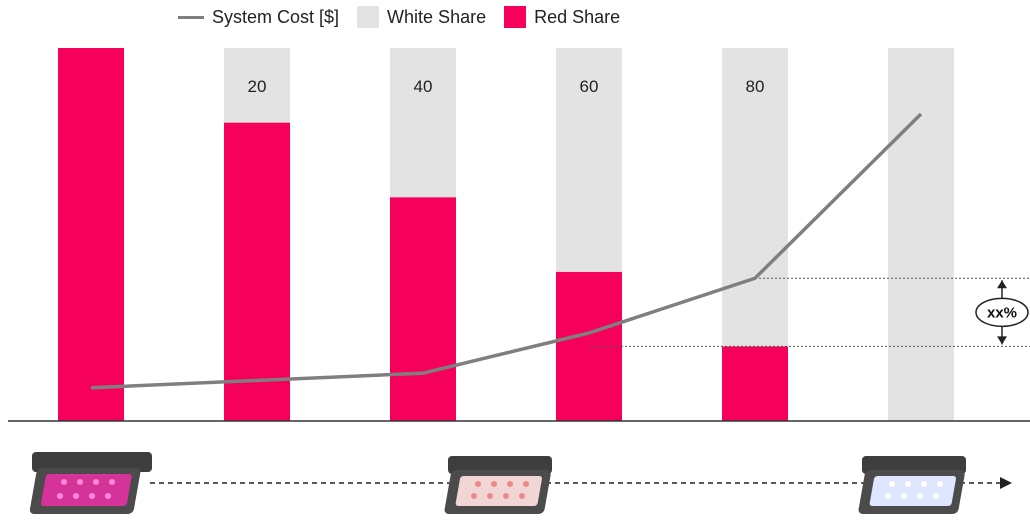 The height and width of the screenshot is (526, 1030). What do you see at coordinates (90, 483) in the screenshot?
I see `red-led-fixture-icon` at bounding box center [90, 483].